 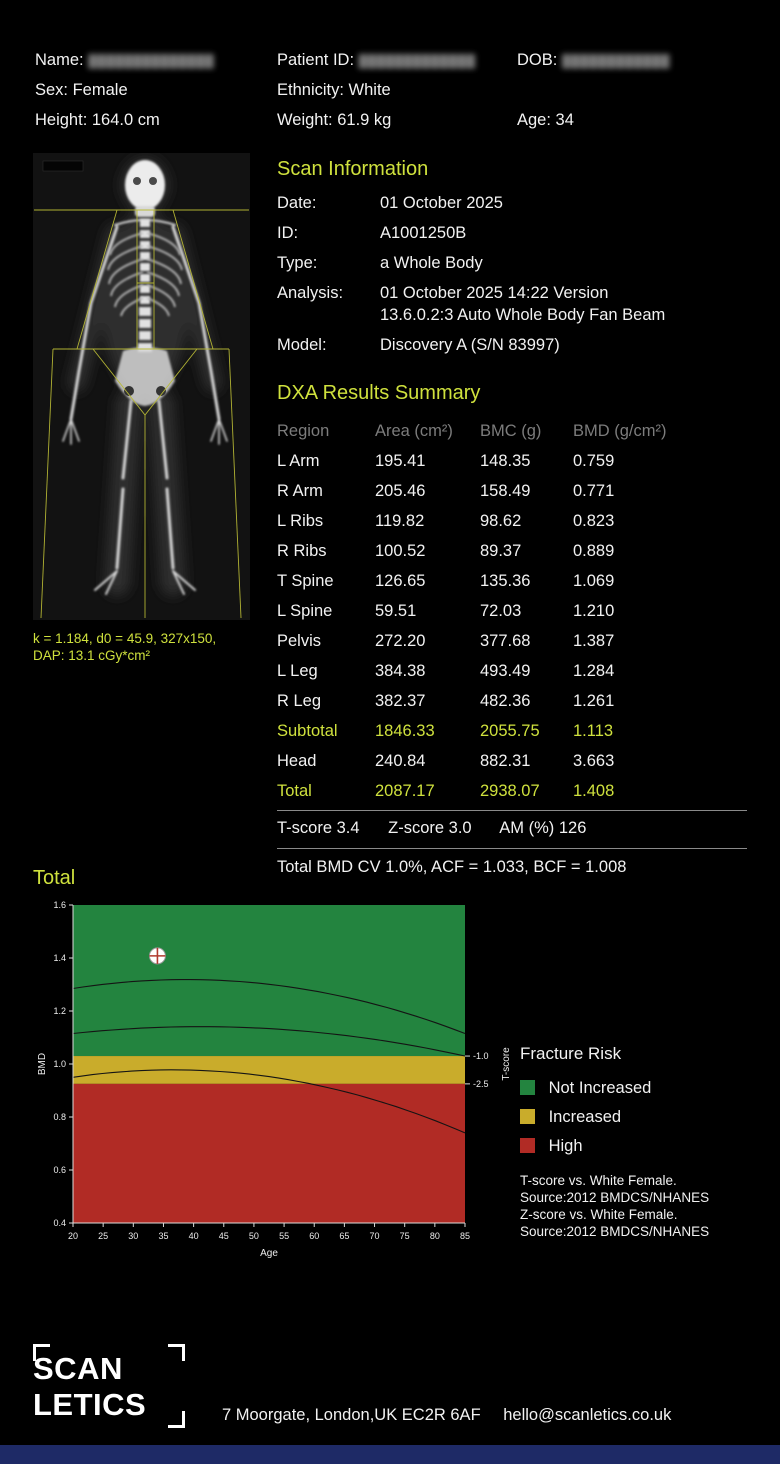 I want to click on cell-bmc: 148.35, so click(x=505, y=461).